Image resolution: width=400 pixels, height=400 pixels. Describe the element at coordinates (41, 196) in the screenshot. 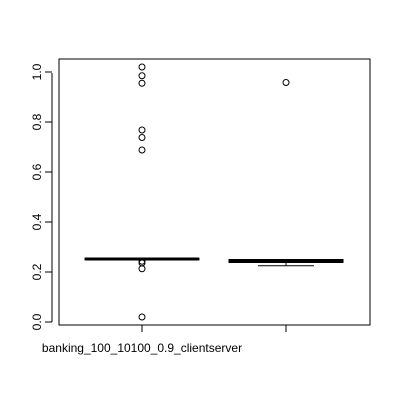

I see `y-axis-ticks: 0.0 0.2 0.4 0.6 0.8 1.0` at that location.